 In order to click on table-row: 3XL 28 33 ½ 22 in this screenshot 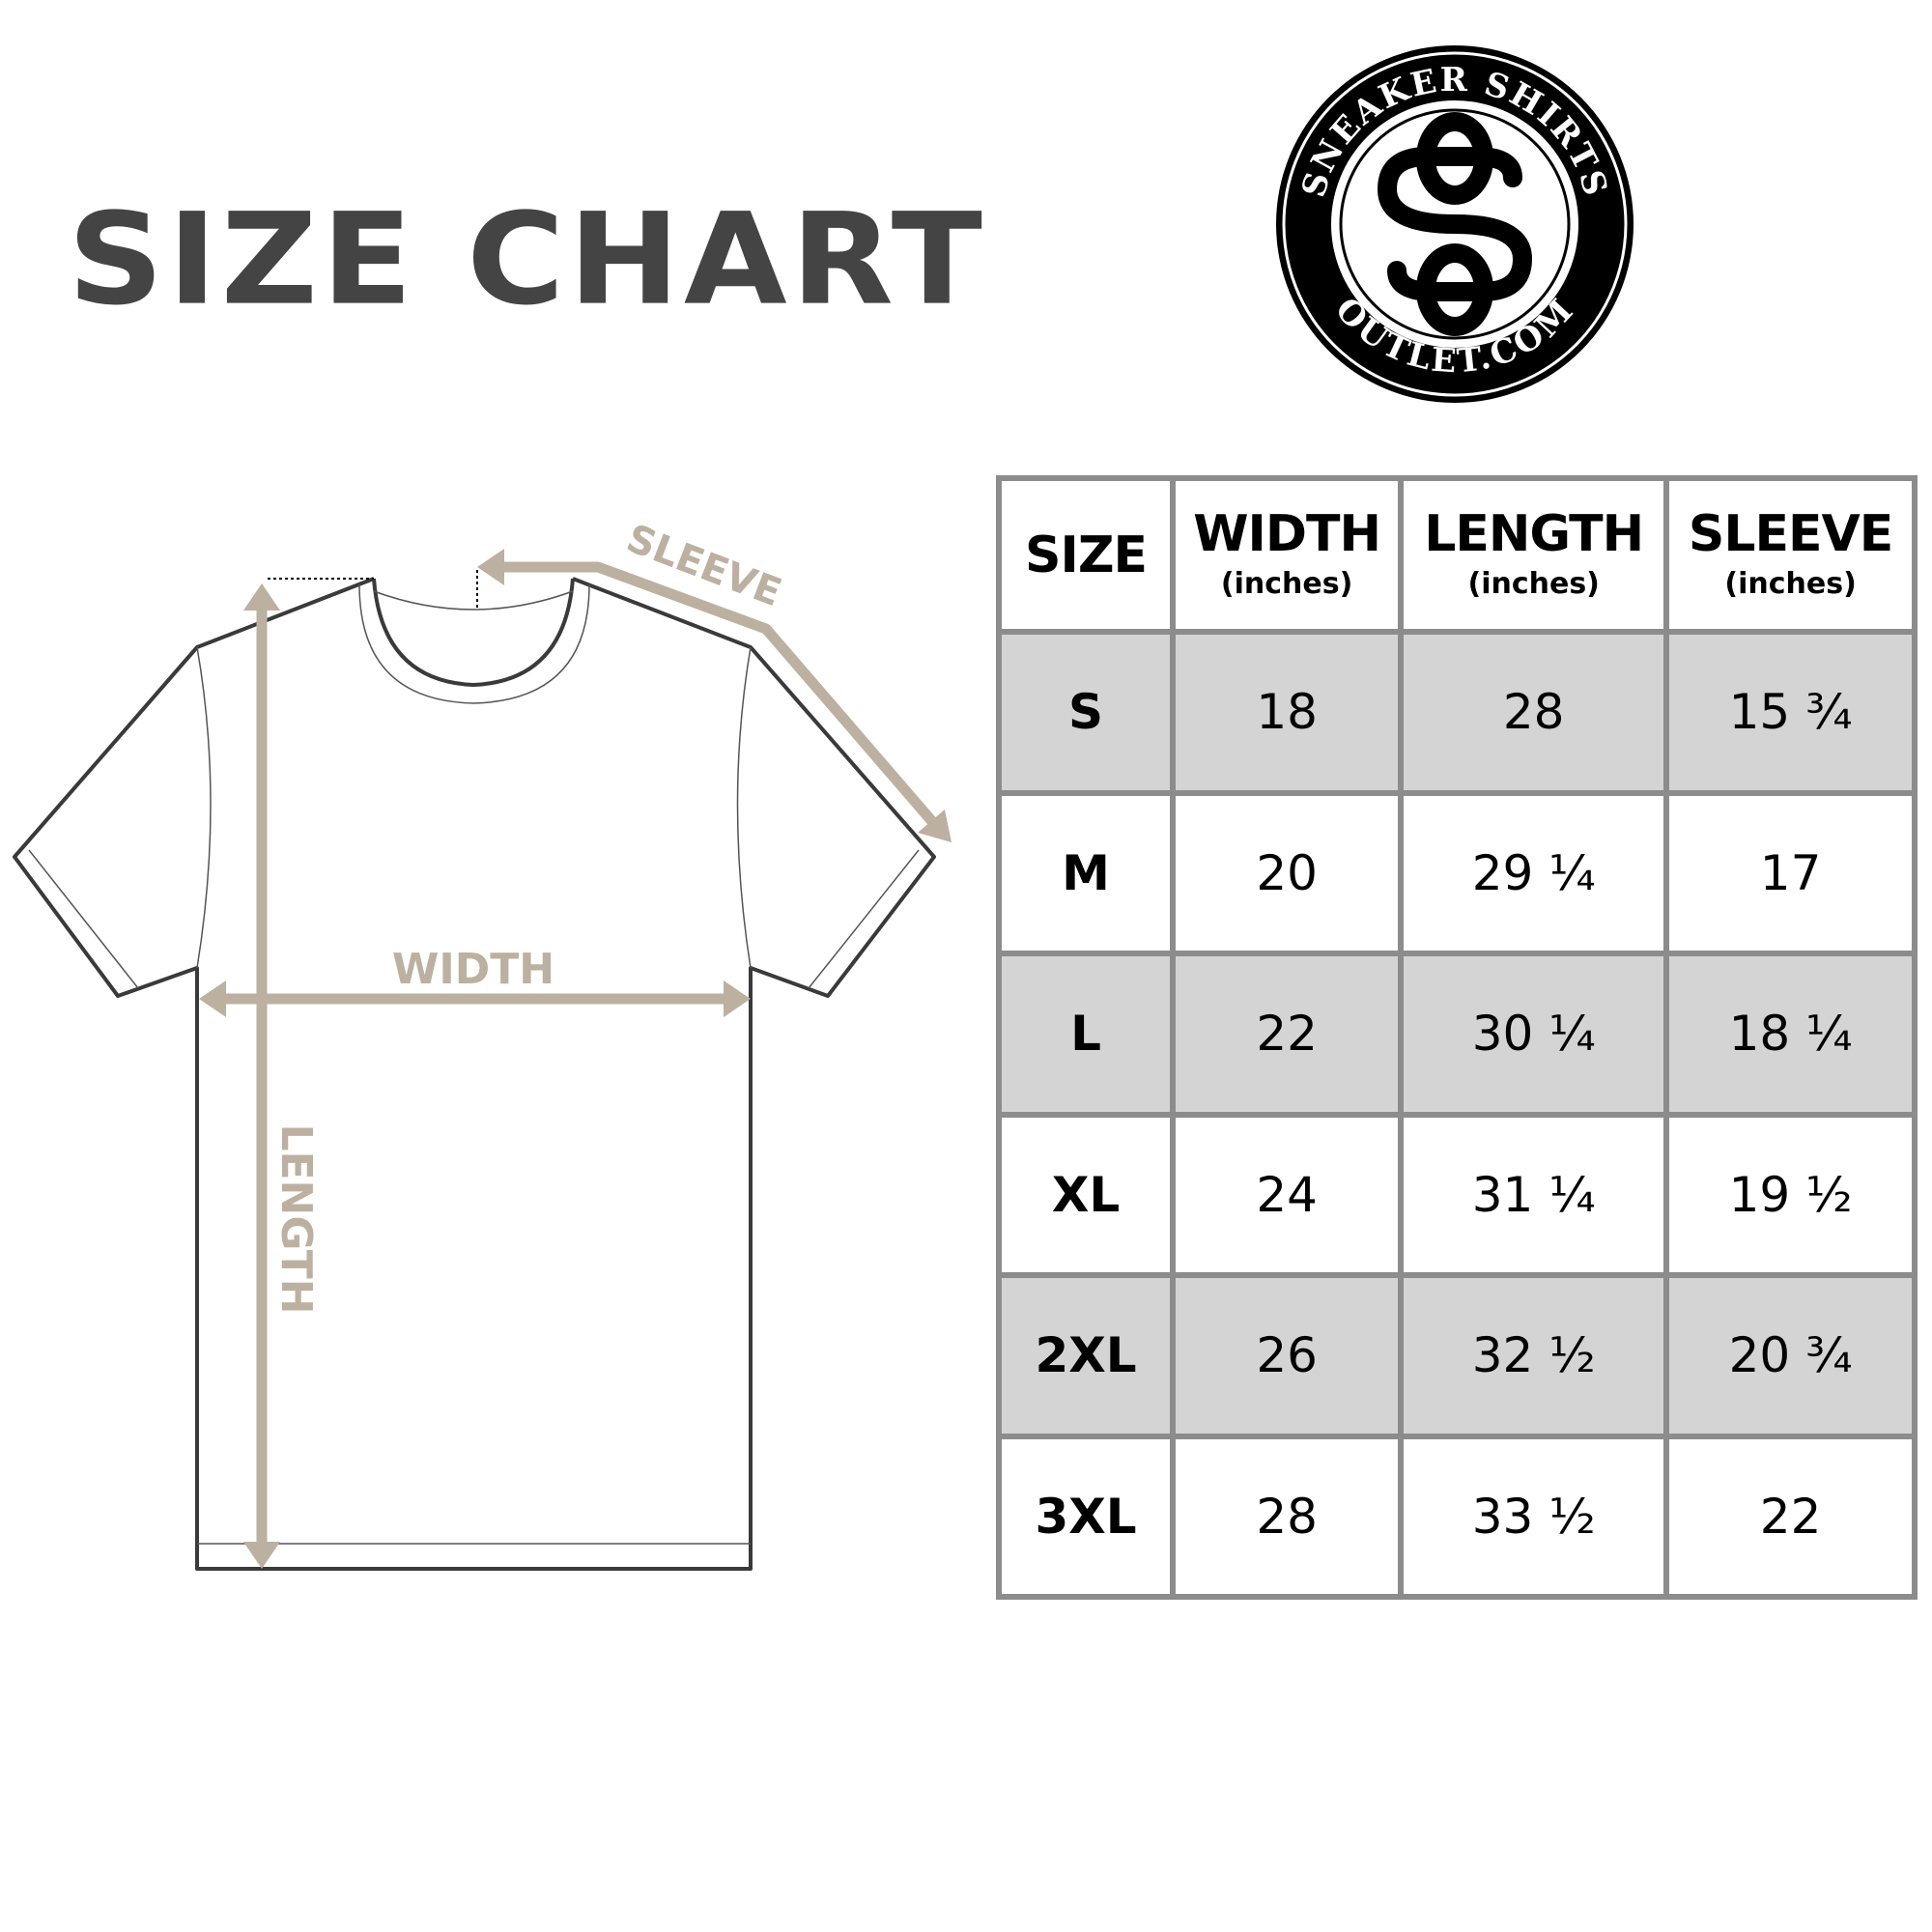, I will do `click(1456, 1516)`.